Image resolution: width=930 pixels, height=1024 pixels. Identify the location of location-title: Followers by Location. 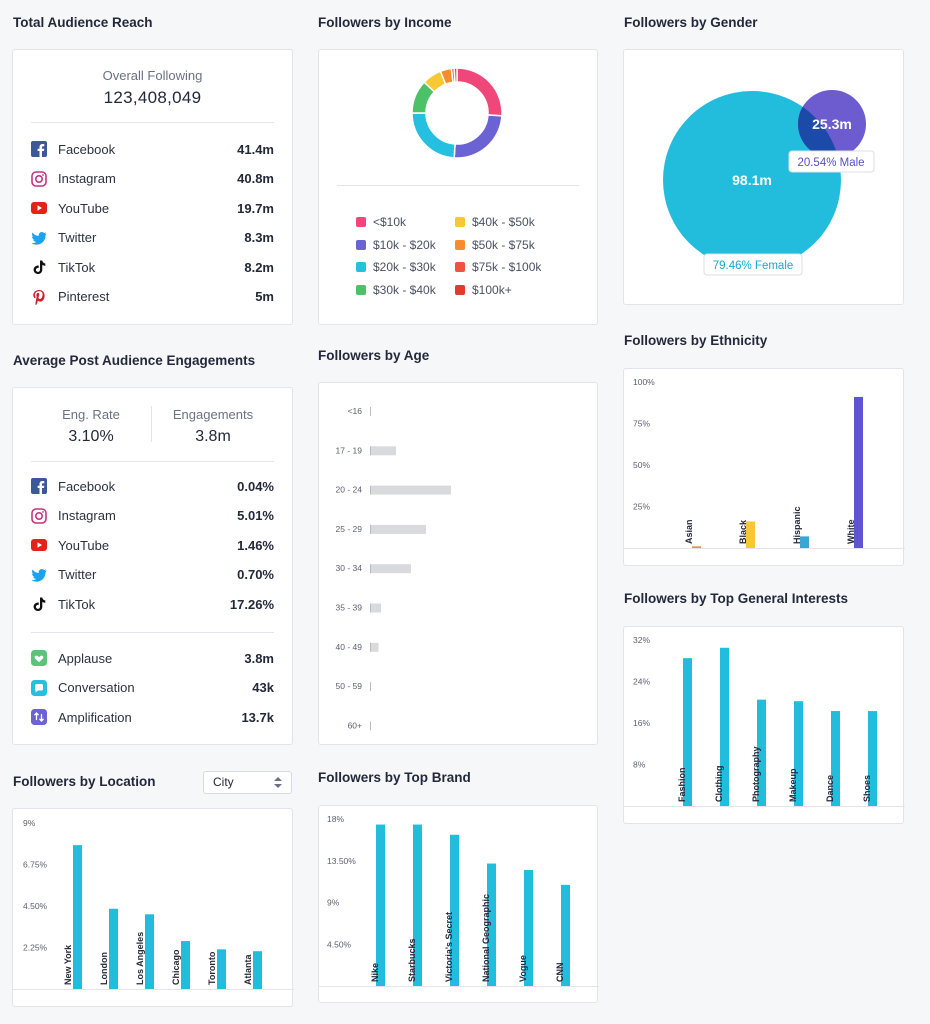
(84, 781).